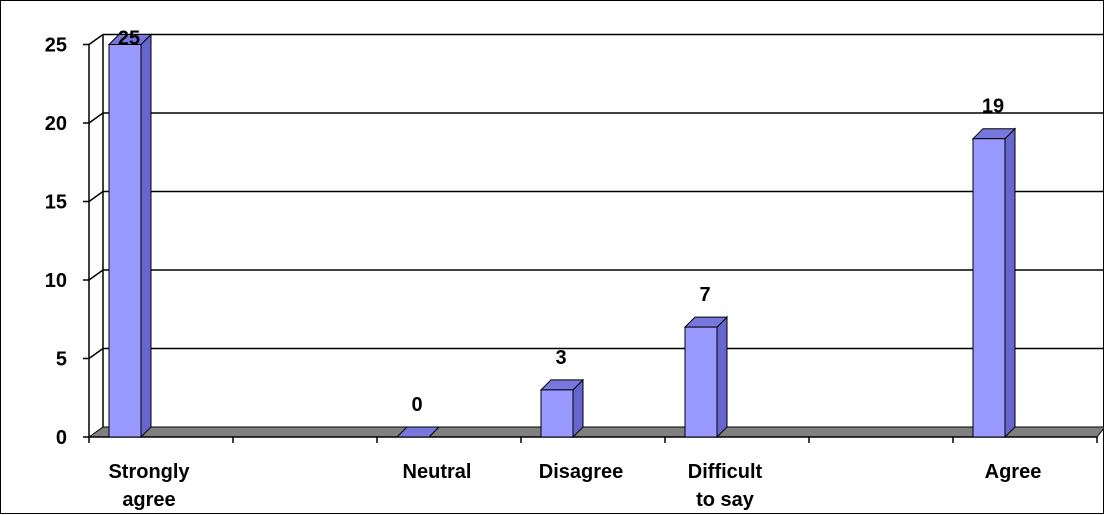 The height and width of the screenshot is (515, 1104). What do you see at coordinates (148, 500) in the screenshot?
I see `x-tick-label: agree` at bounding box center [148, 500].